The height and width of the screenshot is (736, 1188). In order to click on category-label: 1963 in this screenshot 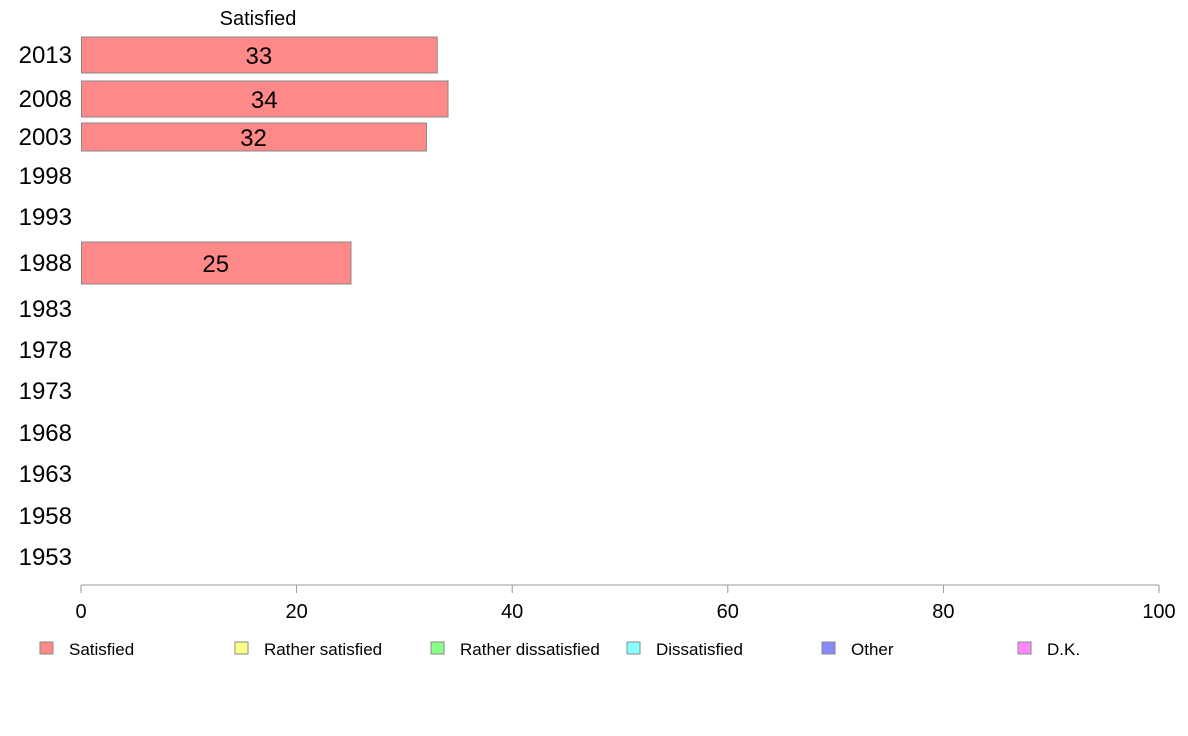, I will do `click(45, 474)`.